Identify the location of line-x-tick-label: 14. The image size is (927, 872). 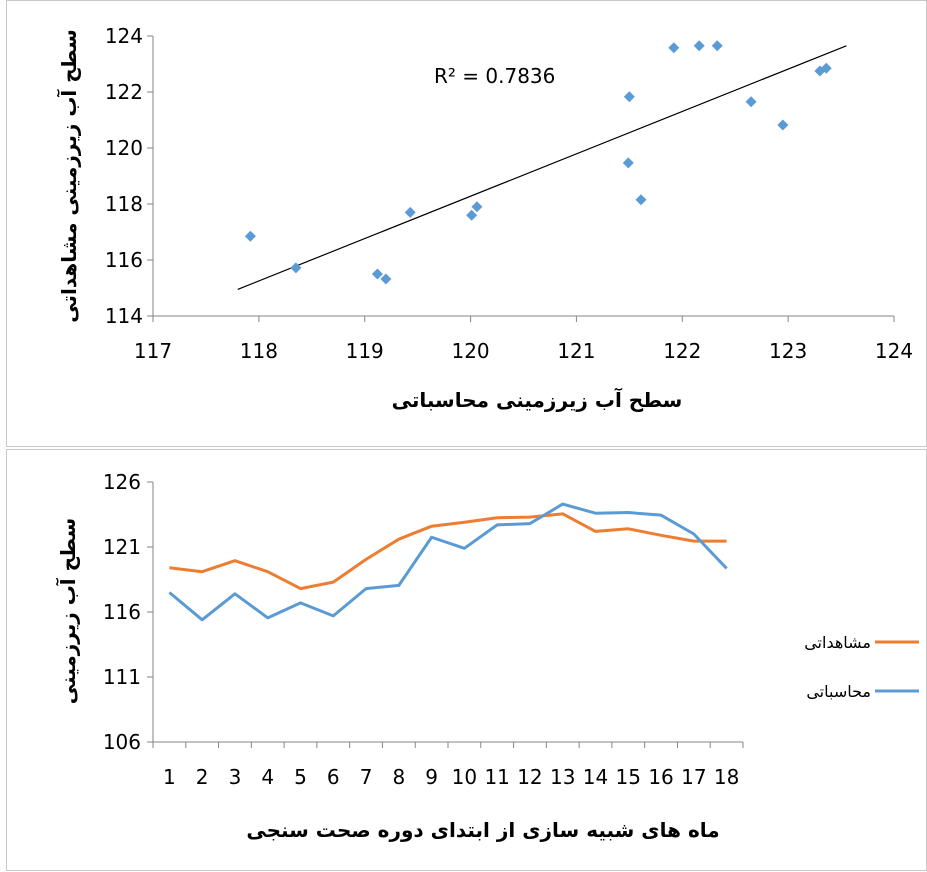
(595, 777).